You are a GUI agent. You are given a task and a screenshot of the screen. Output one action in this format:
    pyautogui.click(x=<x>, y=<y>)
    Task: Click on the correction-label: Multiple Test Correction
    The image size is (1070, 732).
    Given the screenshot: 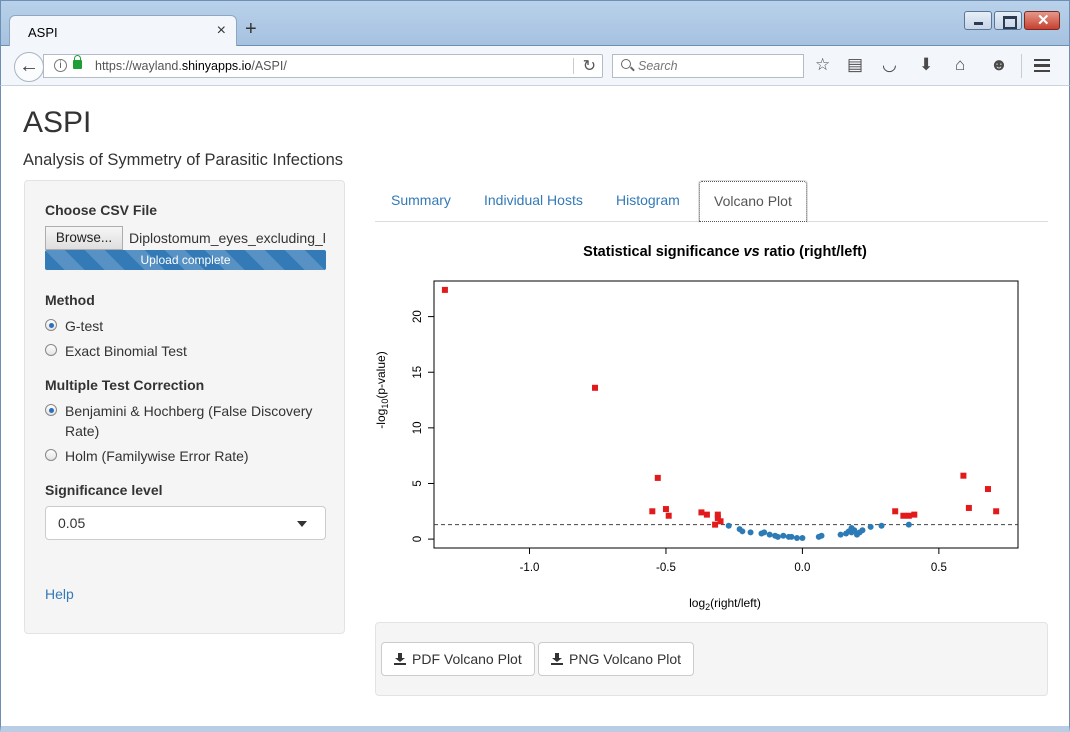 What is the action you would take?
    pyautogui.click(x=125, y=385)
    